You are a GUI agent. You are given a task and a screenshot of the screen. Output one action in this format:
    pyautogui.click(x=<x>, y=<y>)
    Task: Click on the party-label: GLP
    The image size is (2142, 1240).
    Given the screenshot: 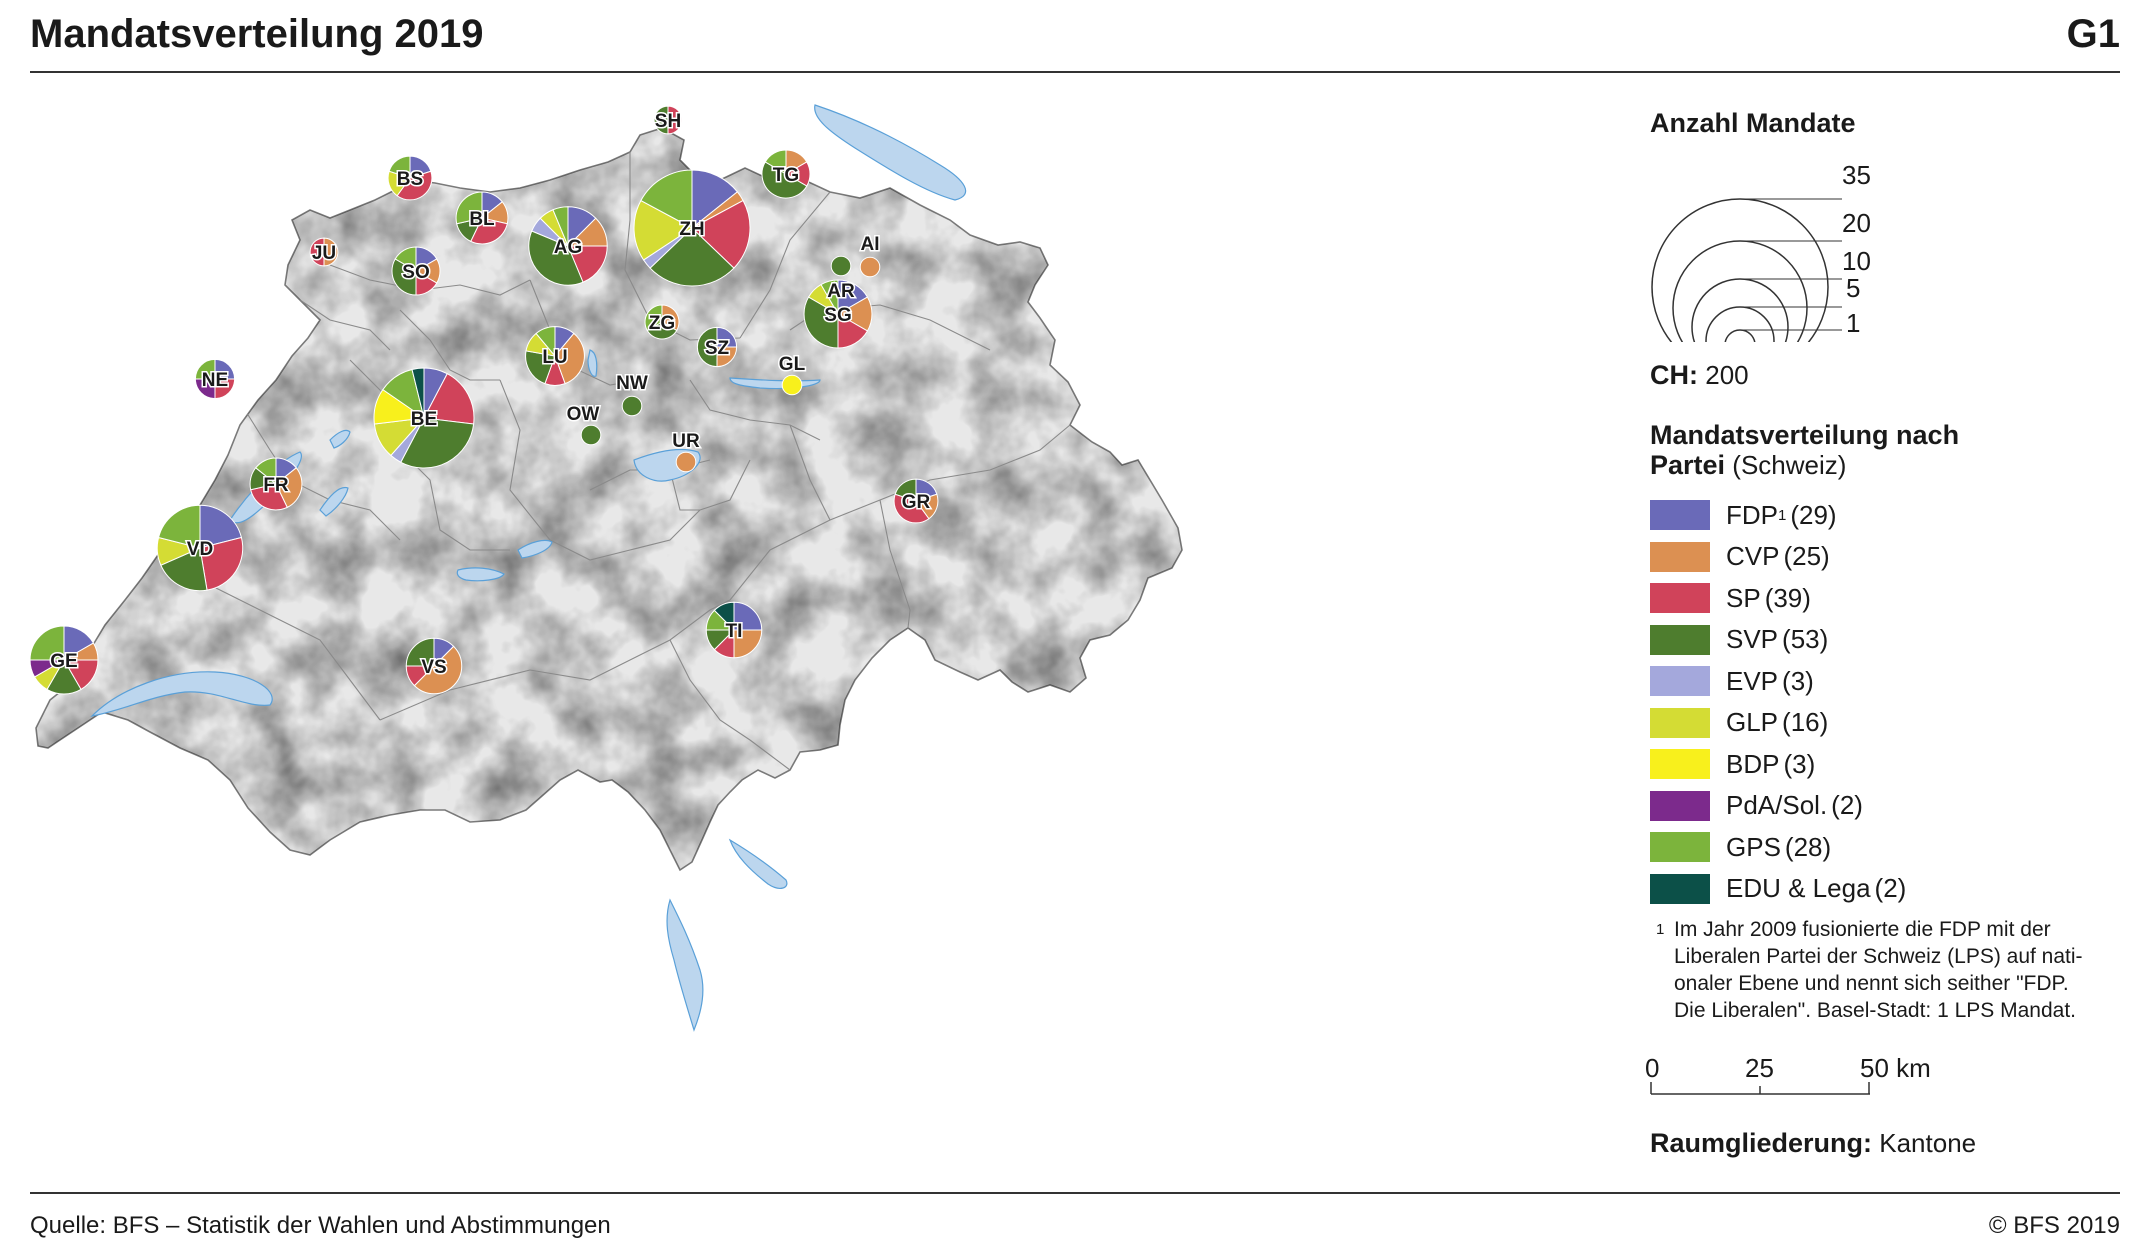 What is the action you would take?
    pyautogui.click(x=1752, y=722)
    